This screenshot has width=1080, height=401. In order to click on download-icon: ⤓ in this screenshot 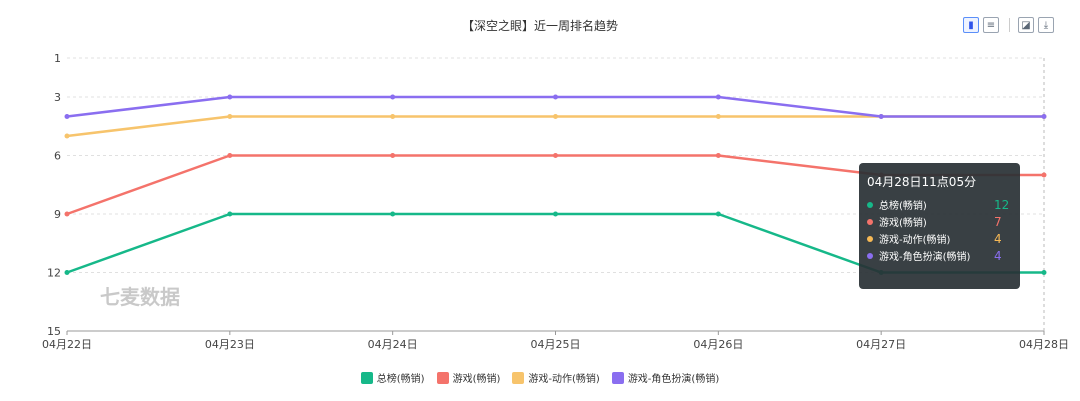, I will do `click(1046, 25)`.